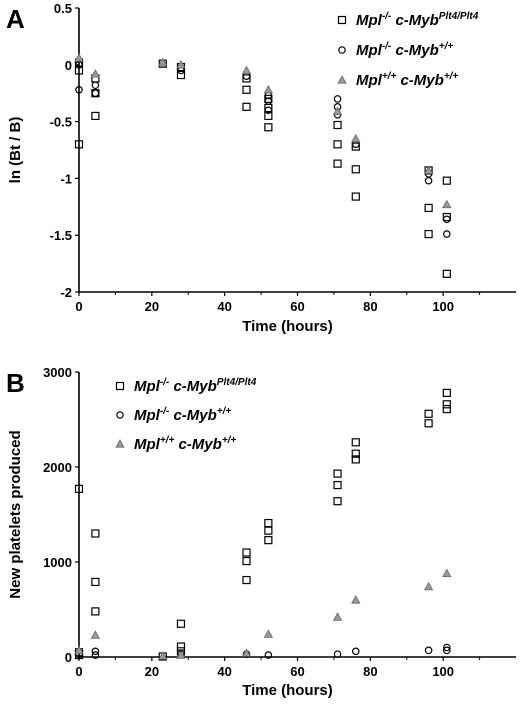 The width and height of the screenshot is (520, 710). I want to click on x-tick-label: 100, so click(443, 306).